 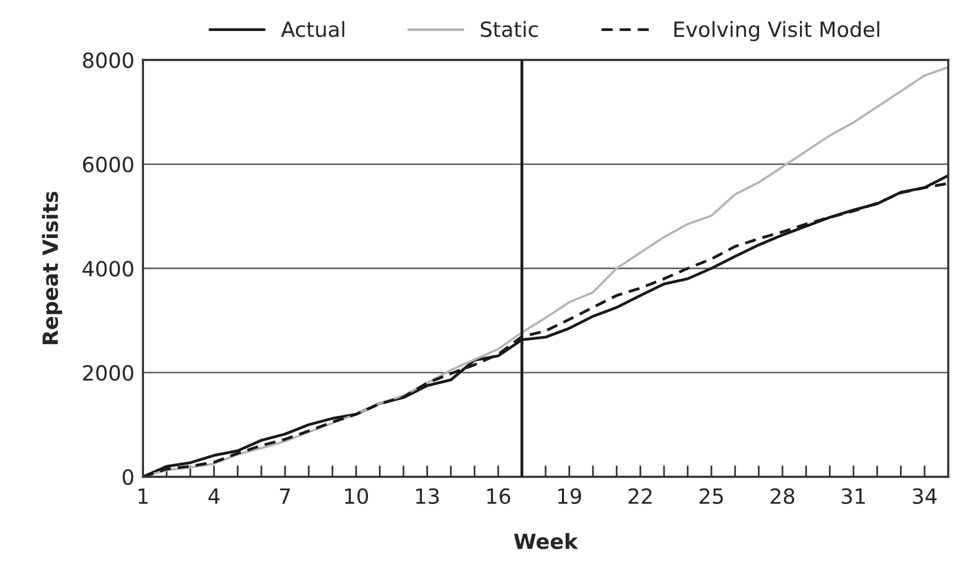 I want to click on x-axis-title: Week, so click(x=546, y=541).